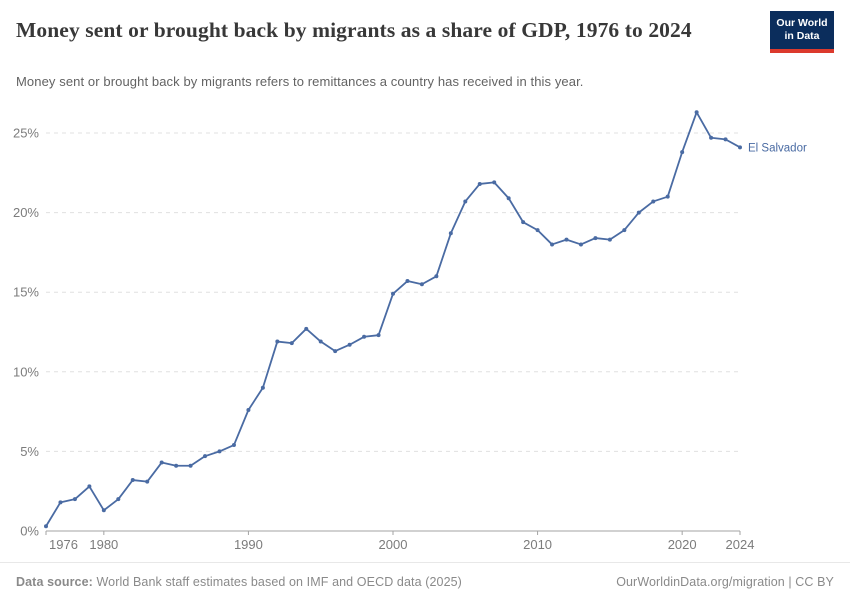  What do you see at coordinates (29, 531) in the screenshot?
I see `y-axis-label: 0%` at bounding box center [29, 531].